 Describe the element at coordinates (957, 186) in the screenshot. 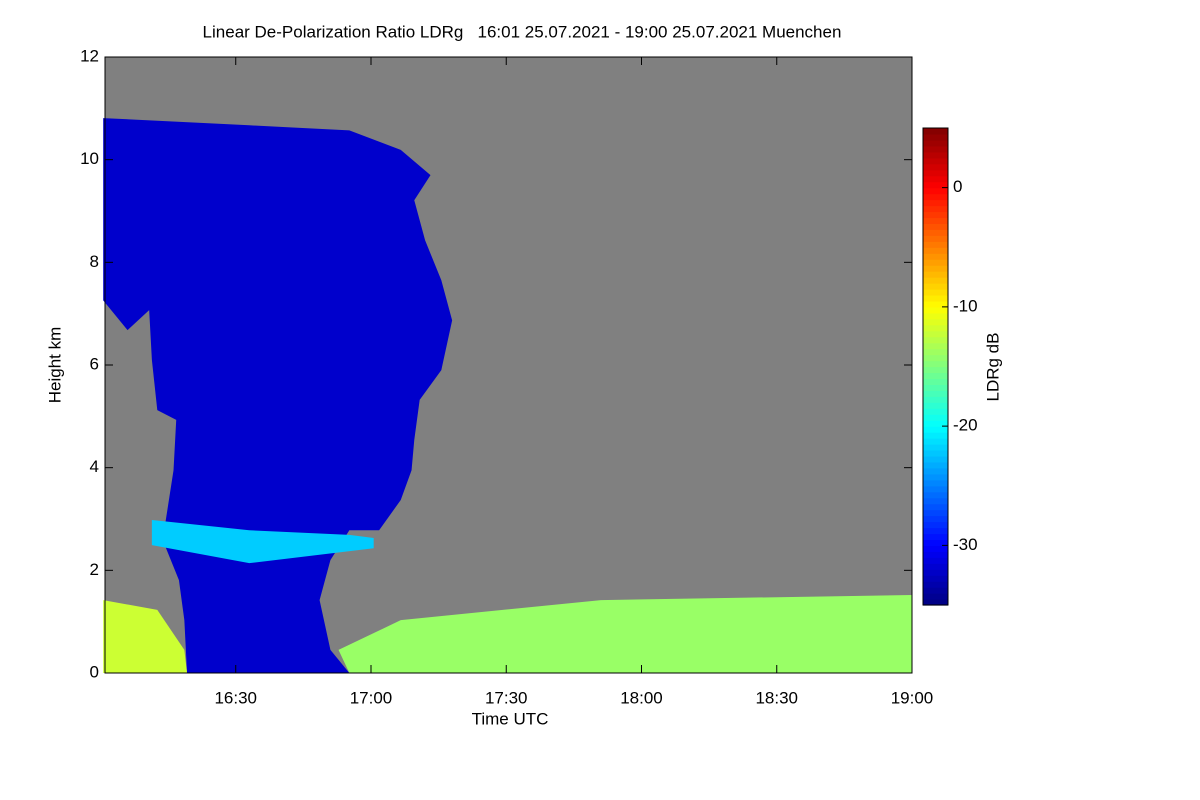

I see `colorbar-tick-label: 0` at that location.